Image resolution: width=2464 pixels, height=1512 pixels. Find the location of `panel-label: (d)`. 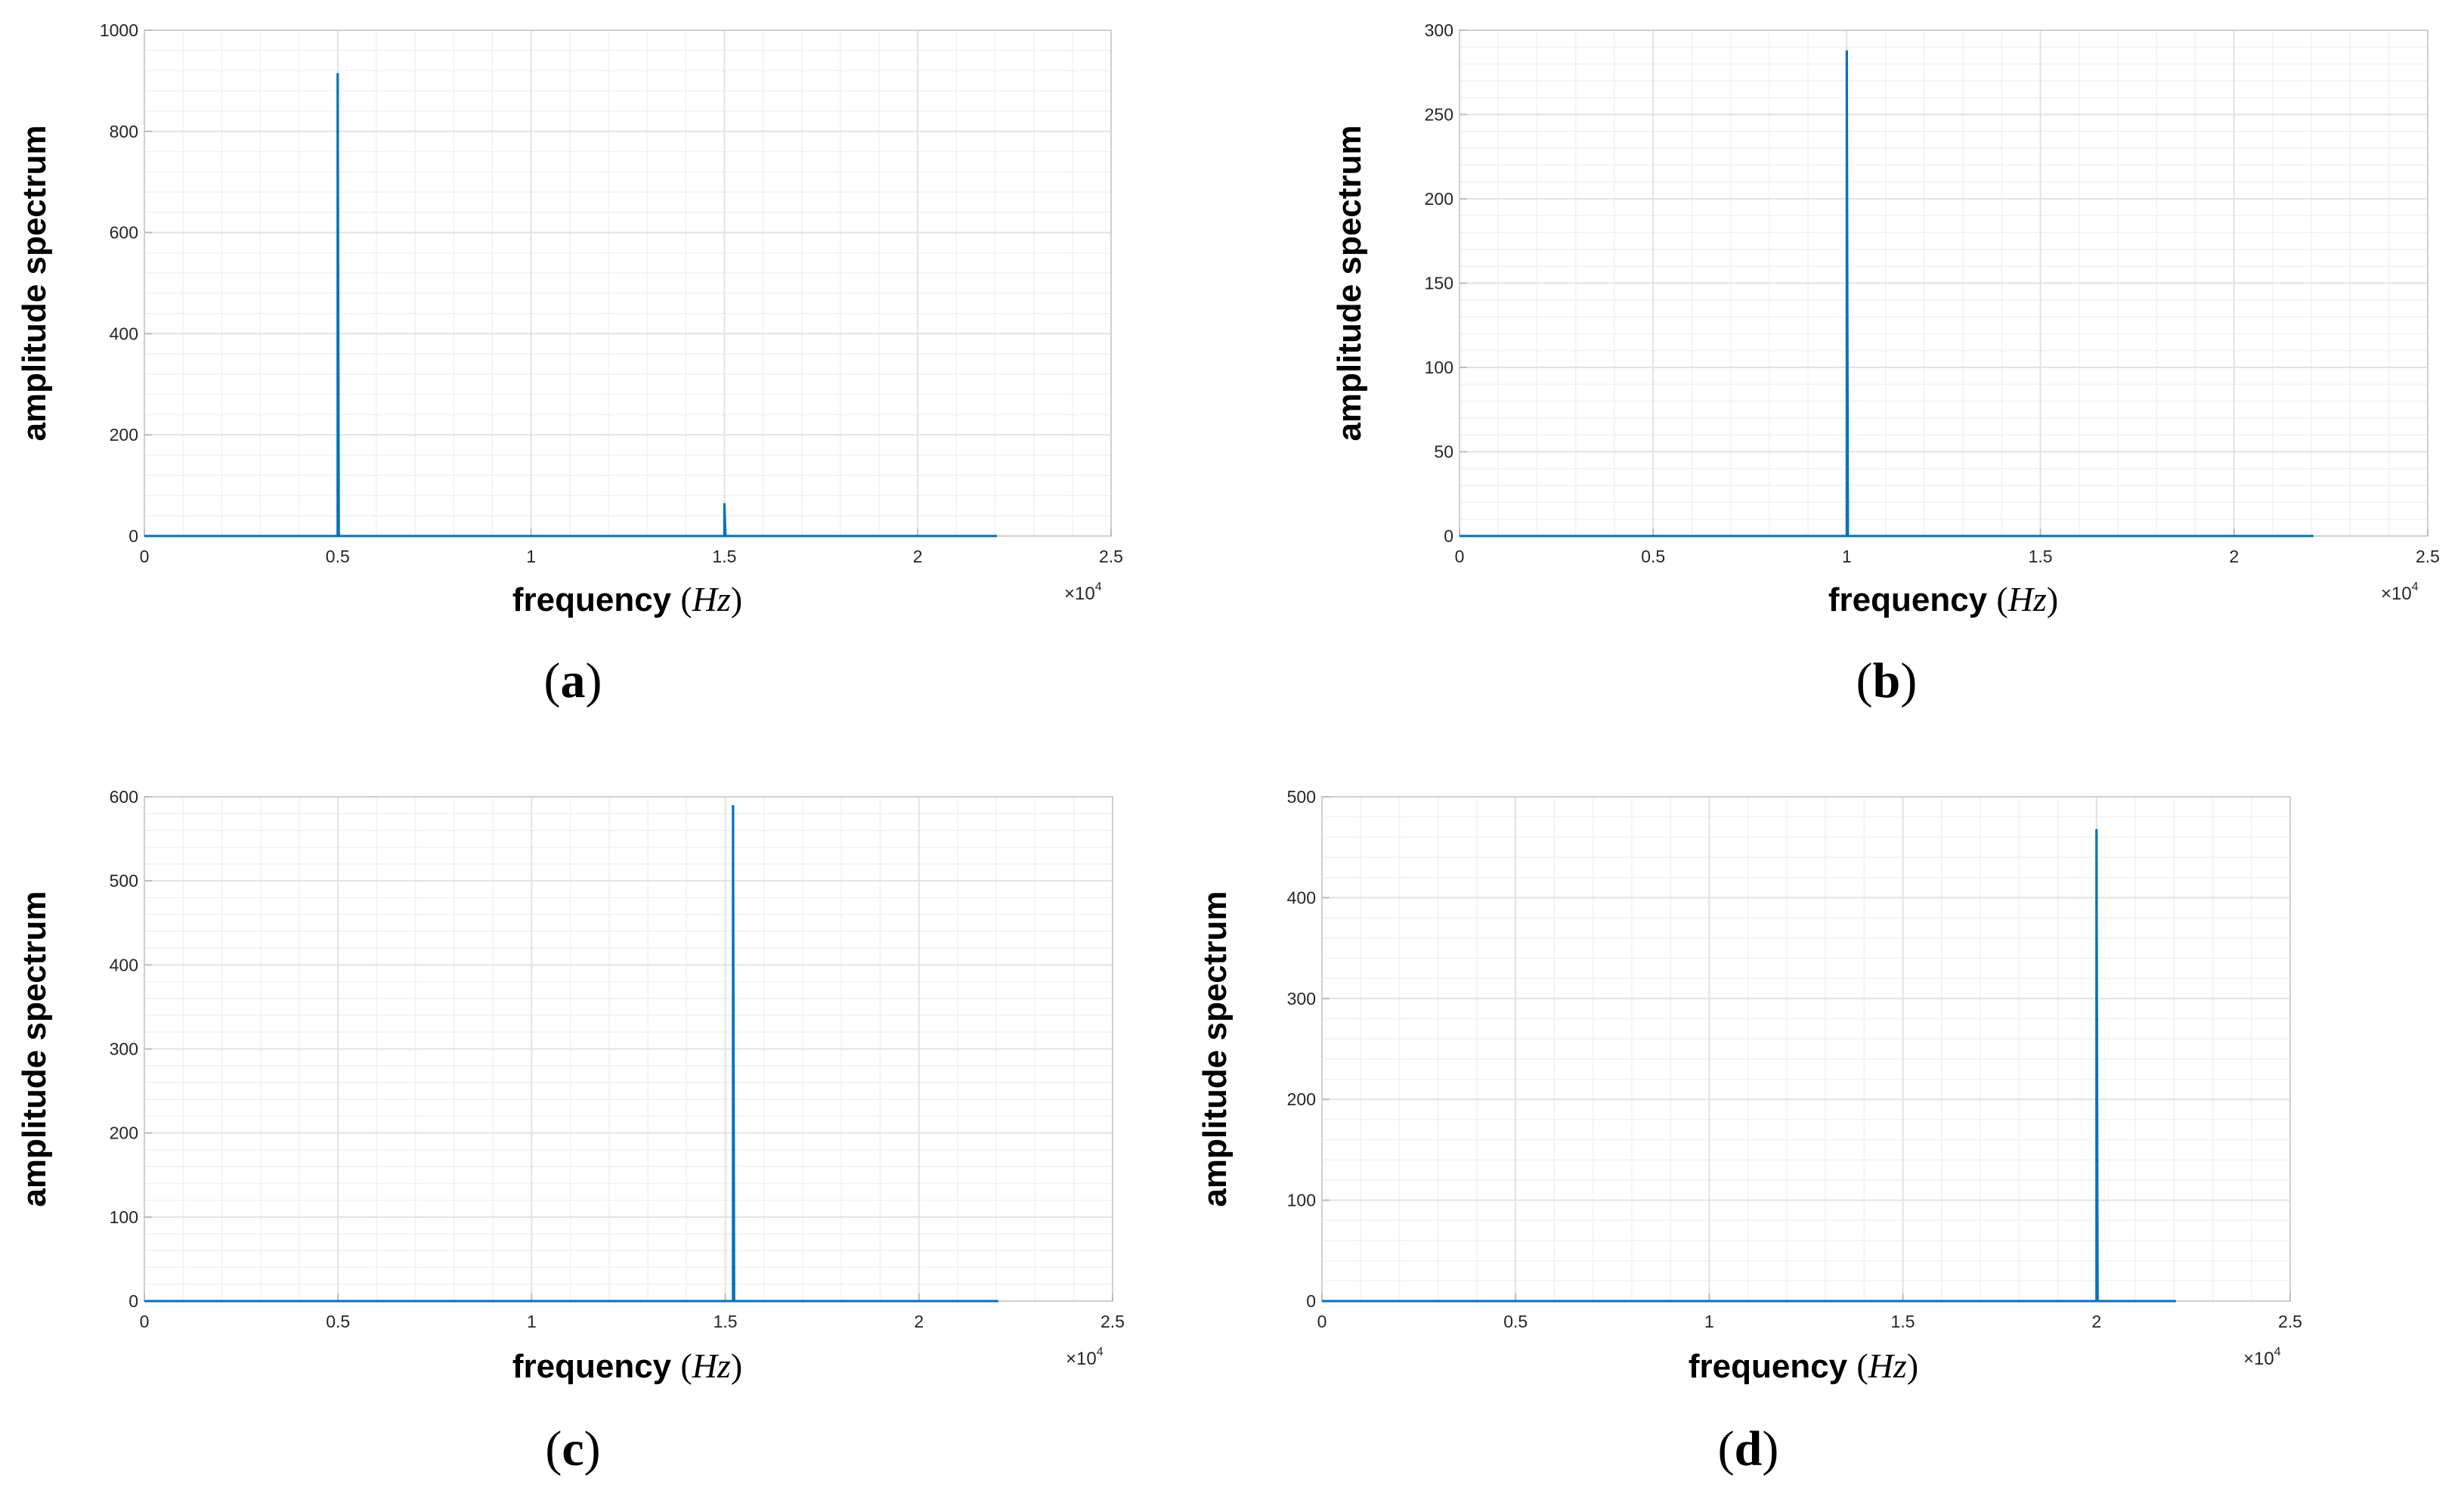

panel-label: (d) is located at coordinates (1748, 1449).